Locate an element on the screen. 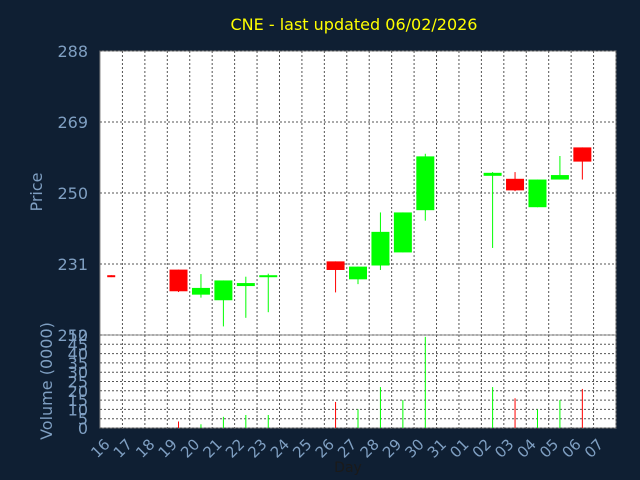 This screenshot has width=640, height=480. day-tick-label: 07 is located at coordinates (594, 448).